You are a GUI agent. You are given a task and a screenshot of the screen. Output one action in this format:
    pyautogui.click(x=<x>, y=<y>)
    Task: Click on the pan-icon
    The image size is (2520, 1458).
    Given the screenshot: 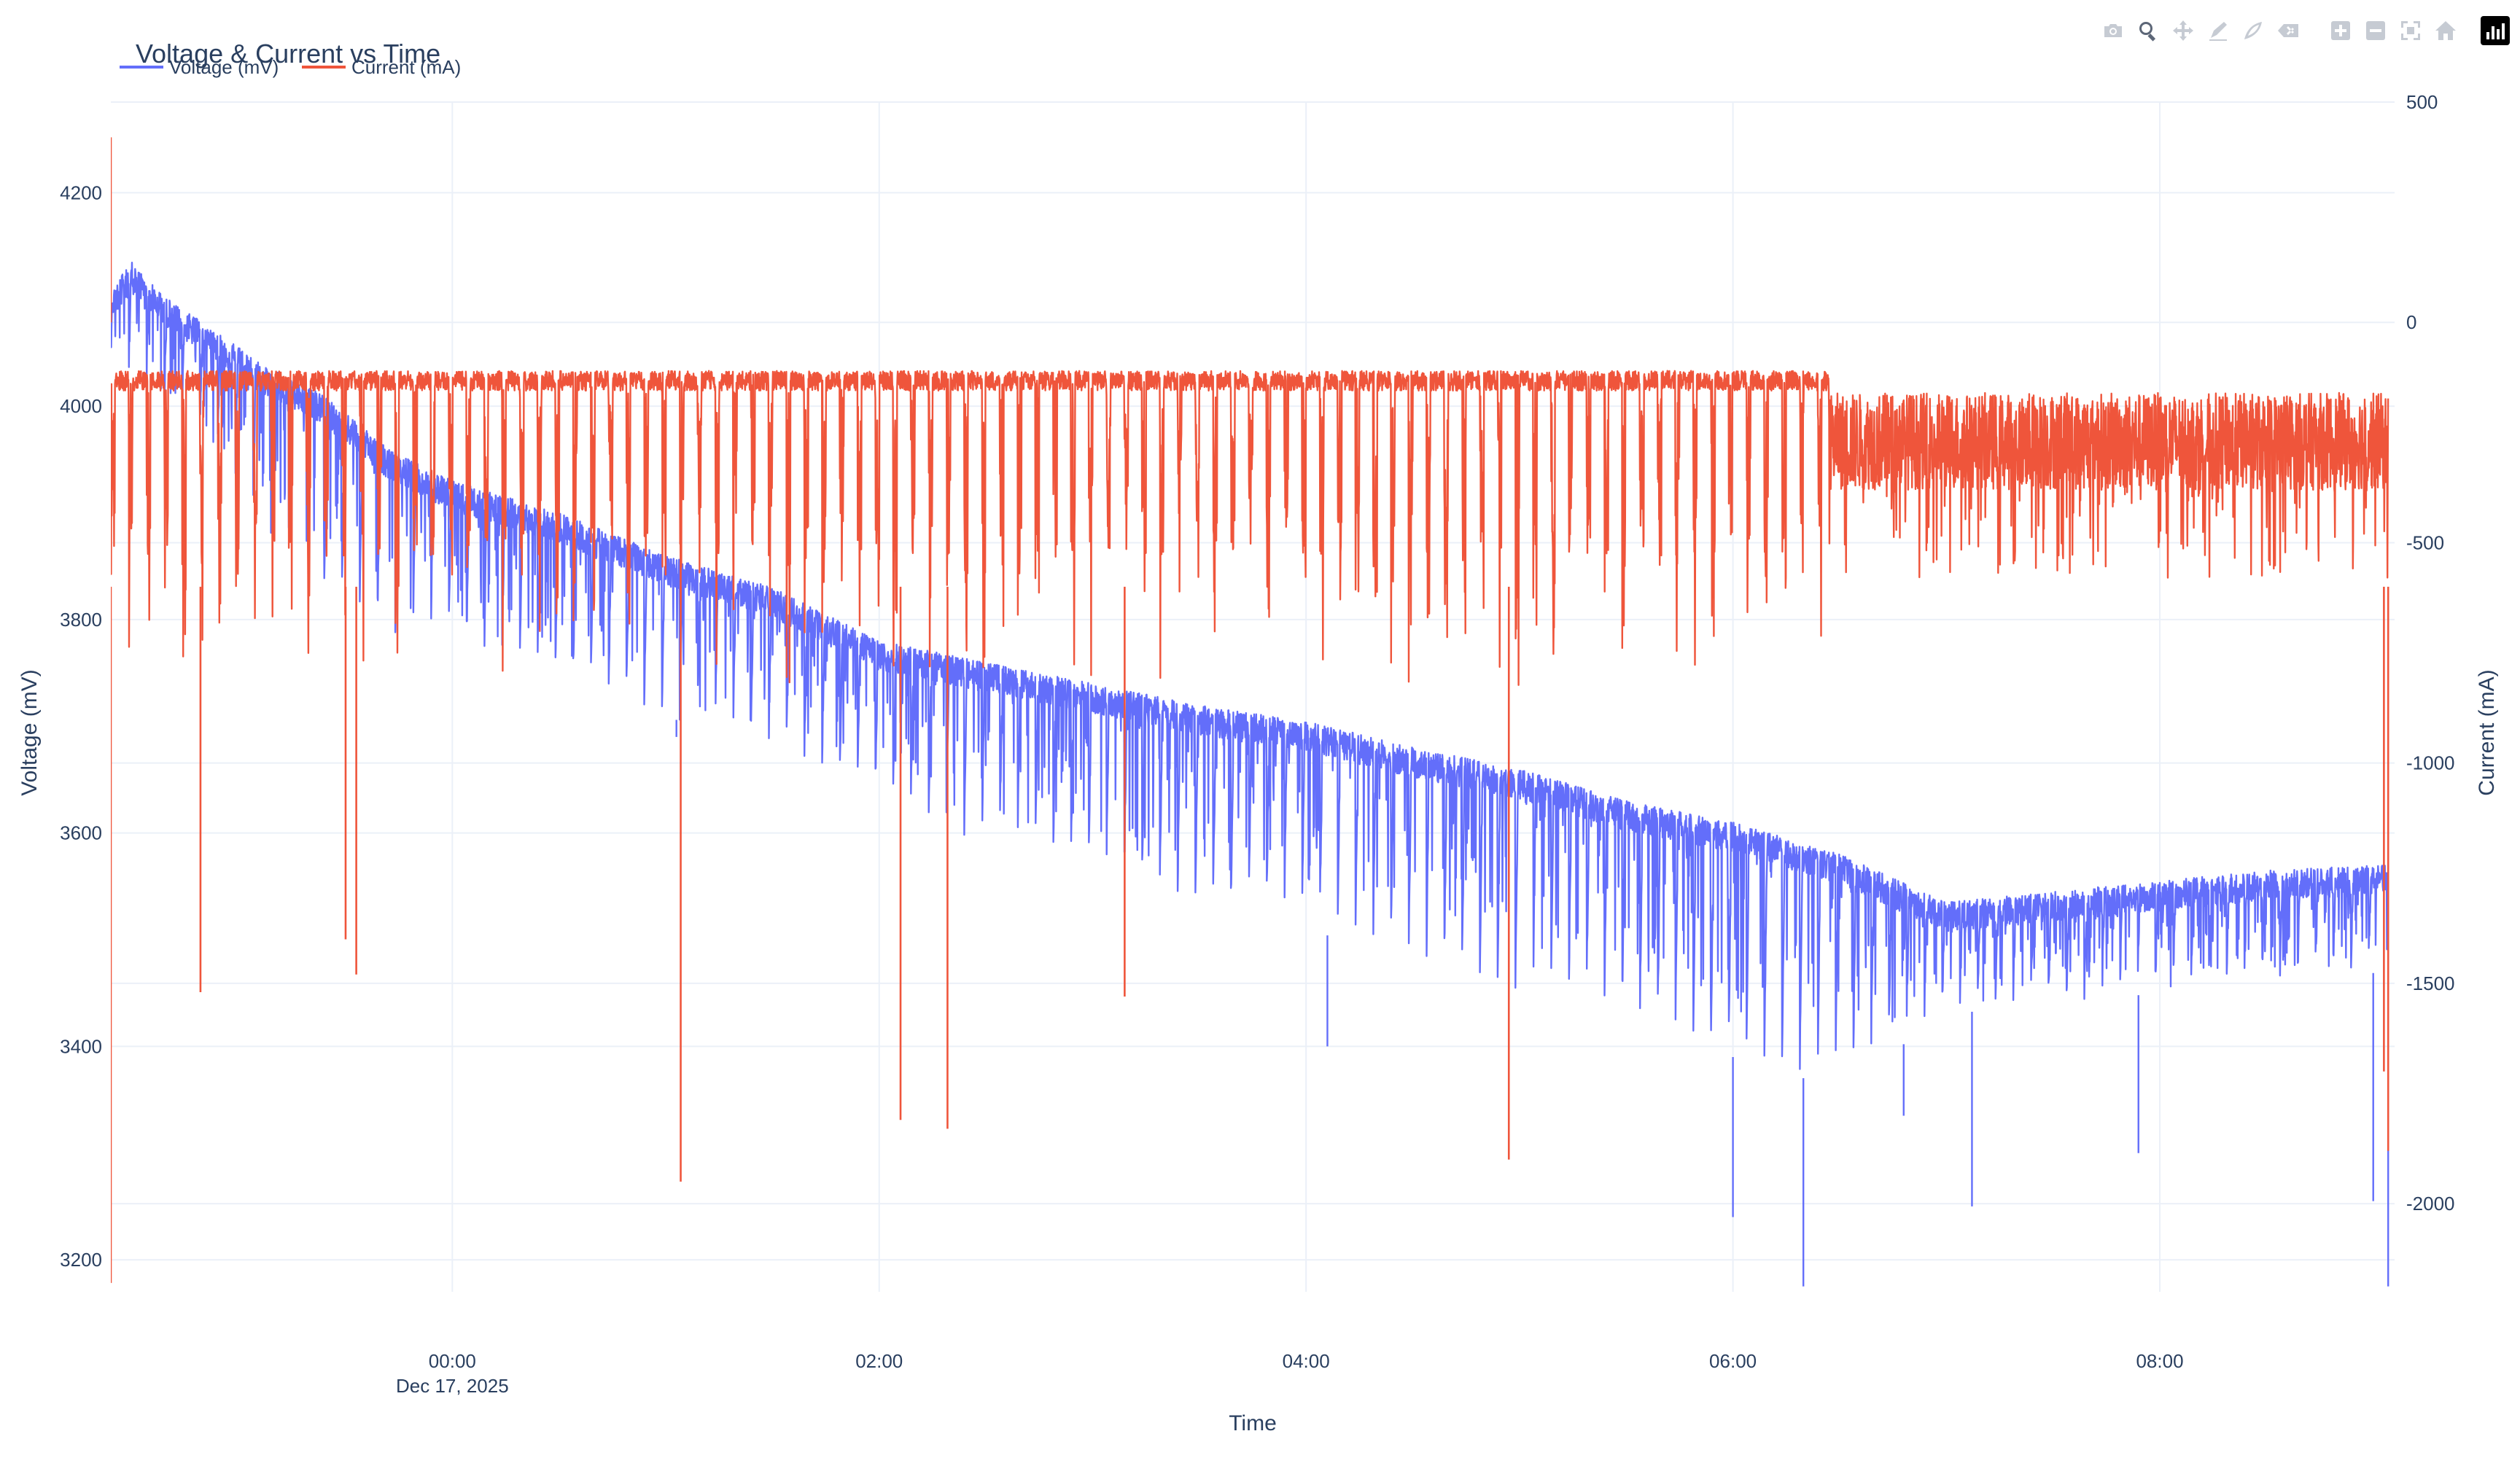 What is the action you would take?
    pyautogui.click(x=2183, y=30)
    